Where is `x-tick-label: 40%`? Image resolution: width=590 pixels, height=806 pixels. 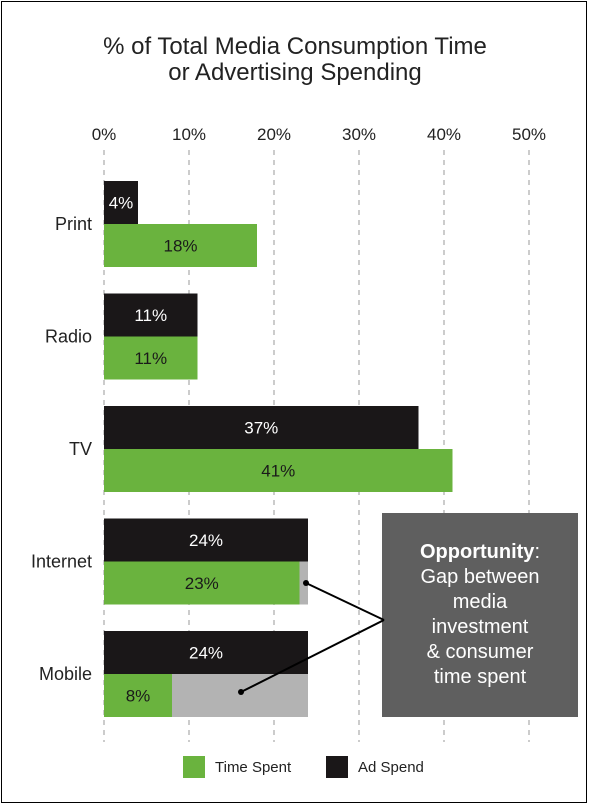 x-tick-label: 40% is located at coordinates (444, 134).